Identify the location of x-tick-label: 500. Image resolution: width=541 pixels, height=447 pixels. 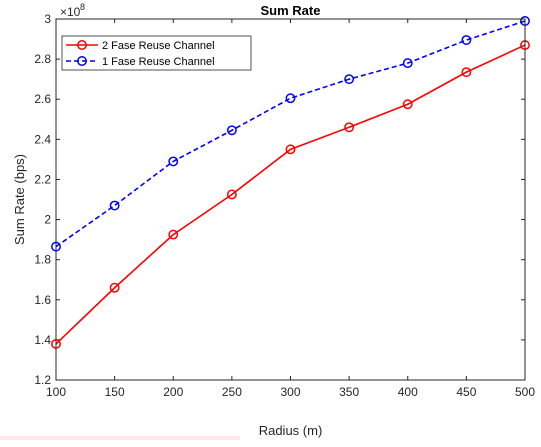
(525, 392).